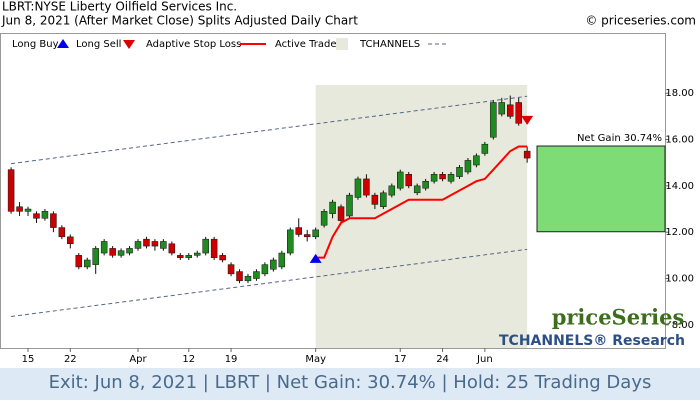  I want to click on legend-label: TCHANNELS, so click(389, 44).